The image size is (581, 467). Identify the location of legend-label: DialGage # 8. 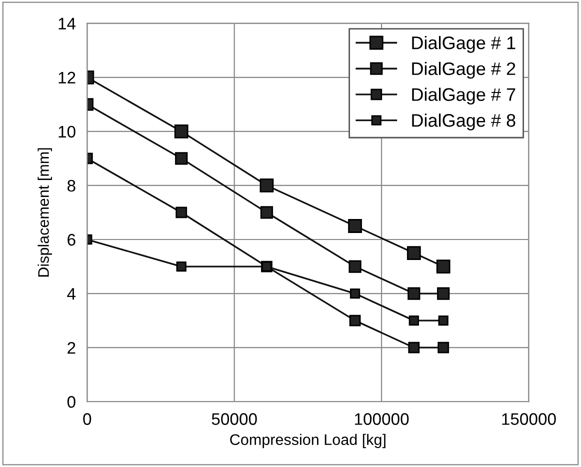
(464, 122).